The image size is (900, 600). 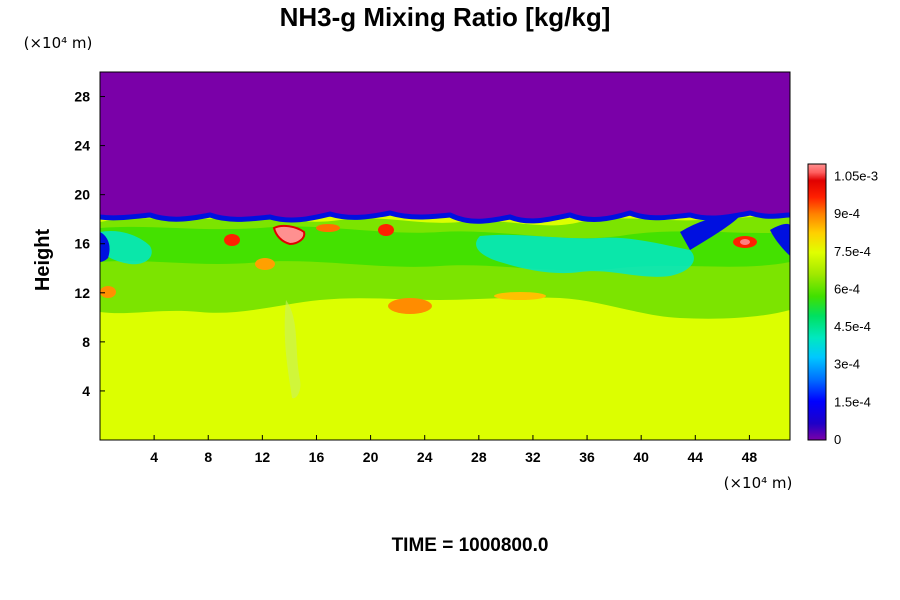 I want to click on time-label: TIME = 1000800.0, so click(x=470, y=545).